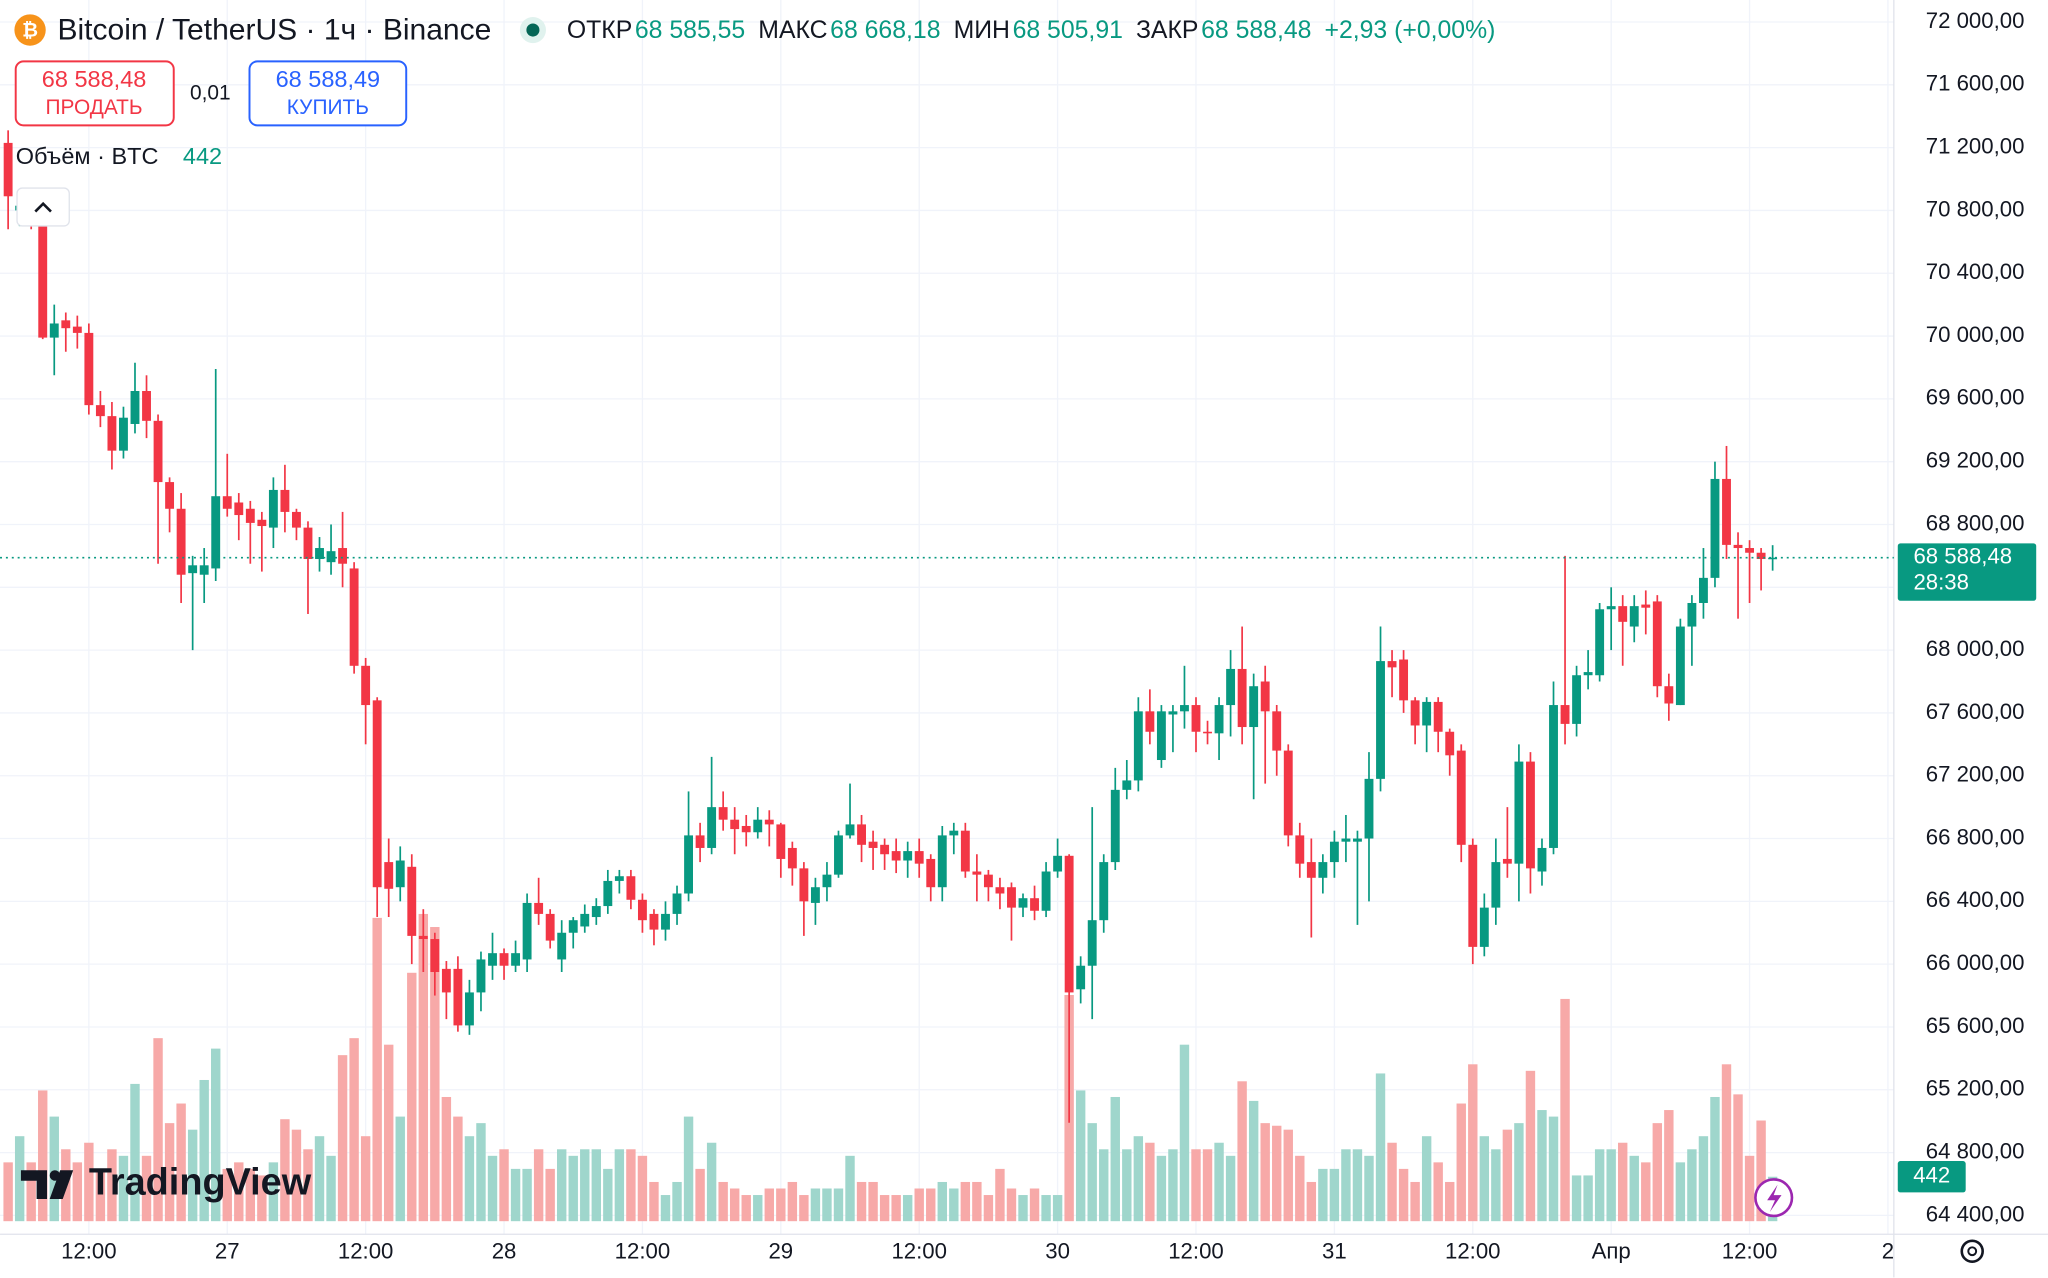 Image resolution: width=2048 pixels, height=1278 pixels. What do you see at coordinates (982, 30) in the screenshot?
I see `ohlc-name: МИН` at bounding box center [982, 30].